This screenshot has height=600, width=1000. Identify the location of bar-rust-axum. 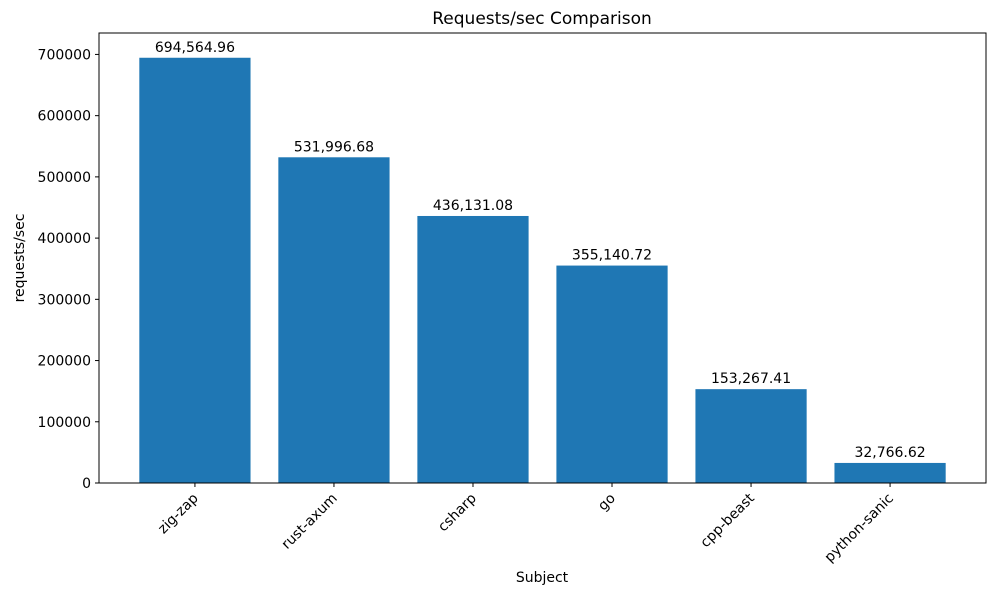
(334, 320).